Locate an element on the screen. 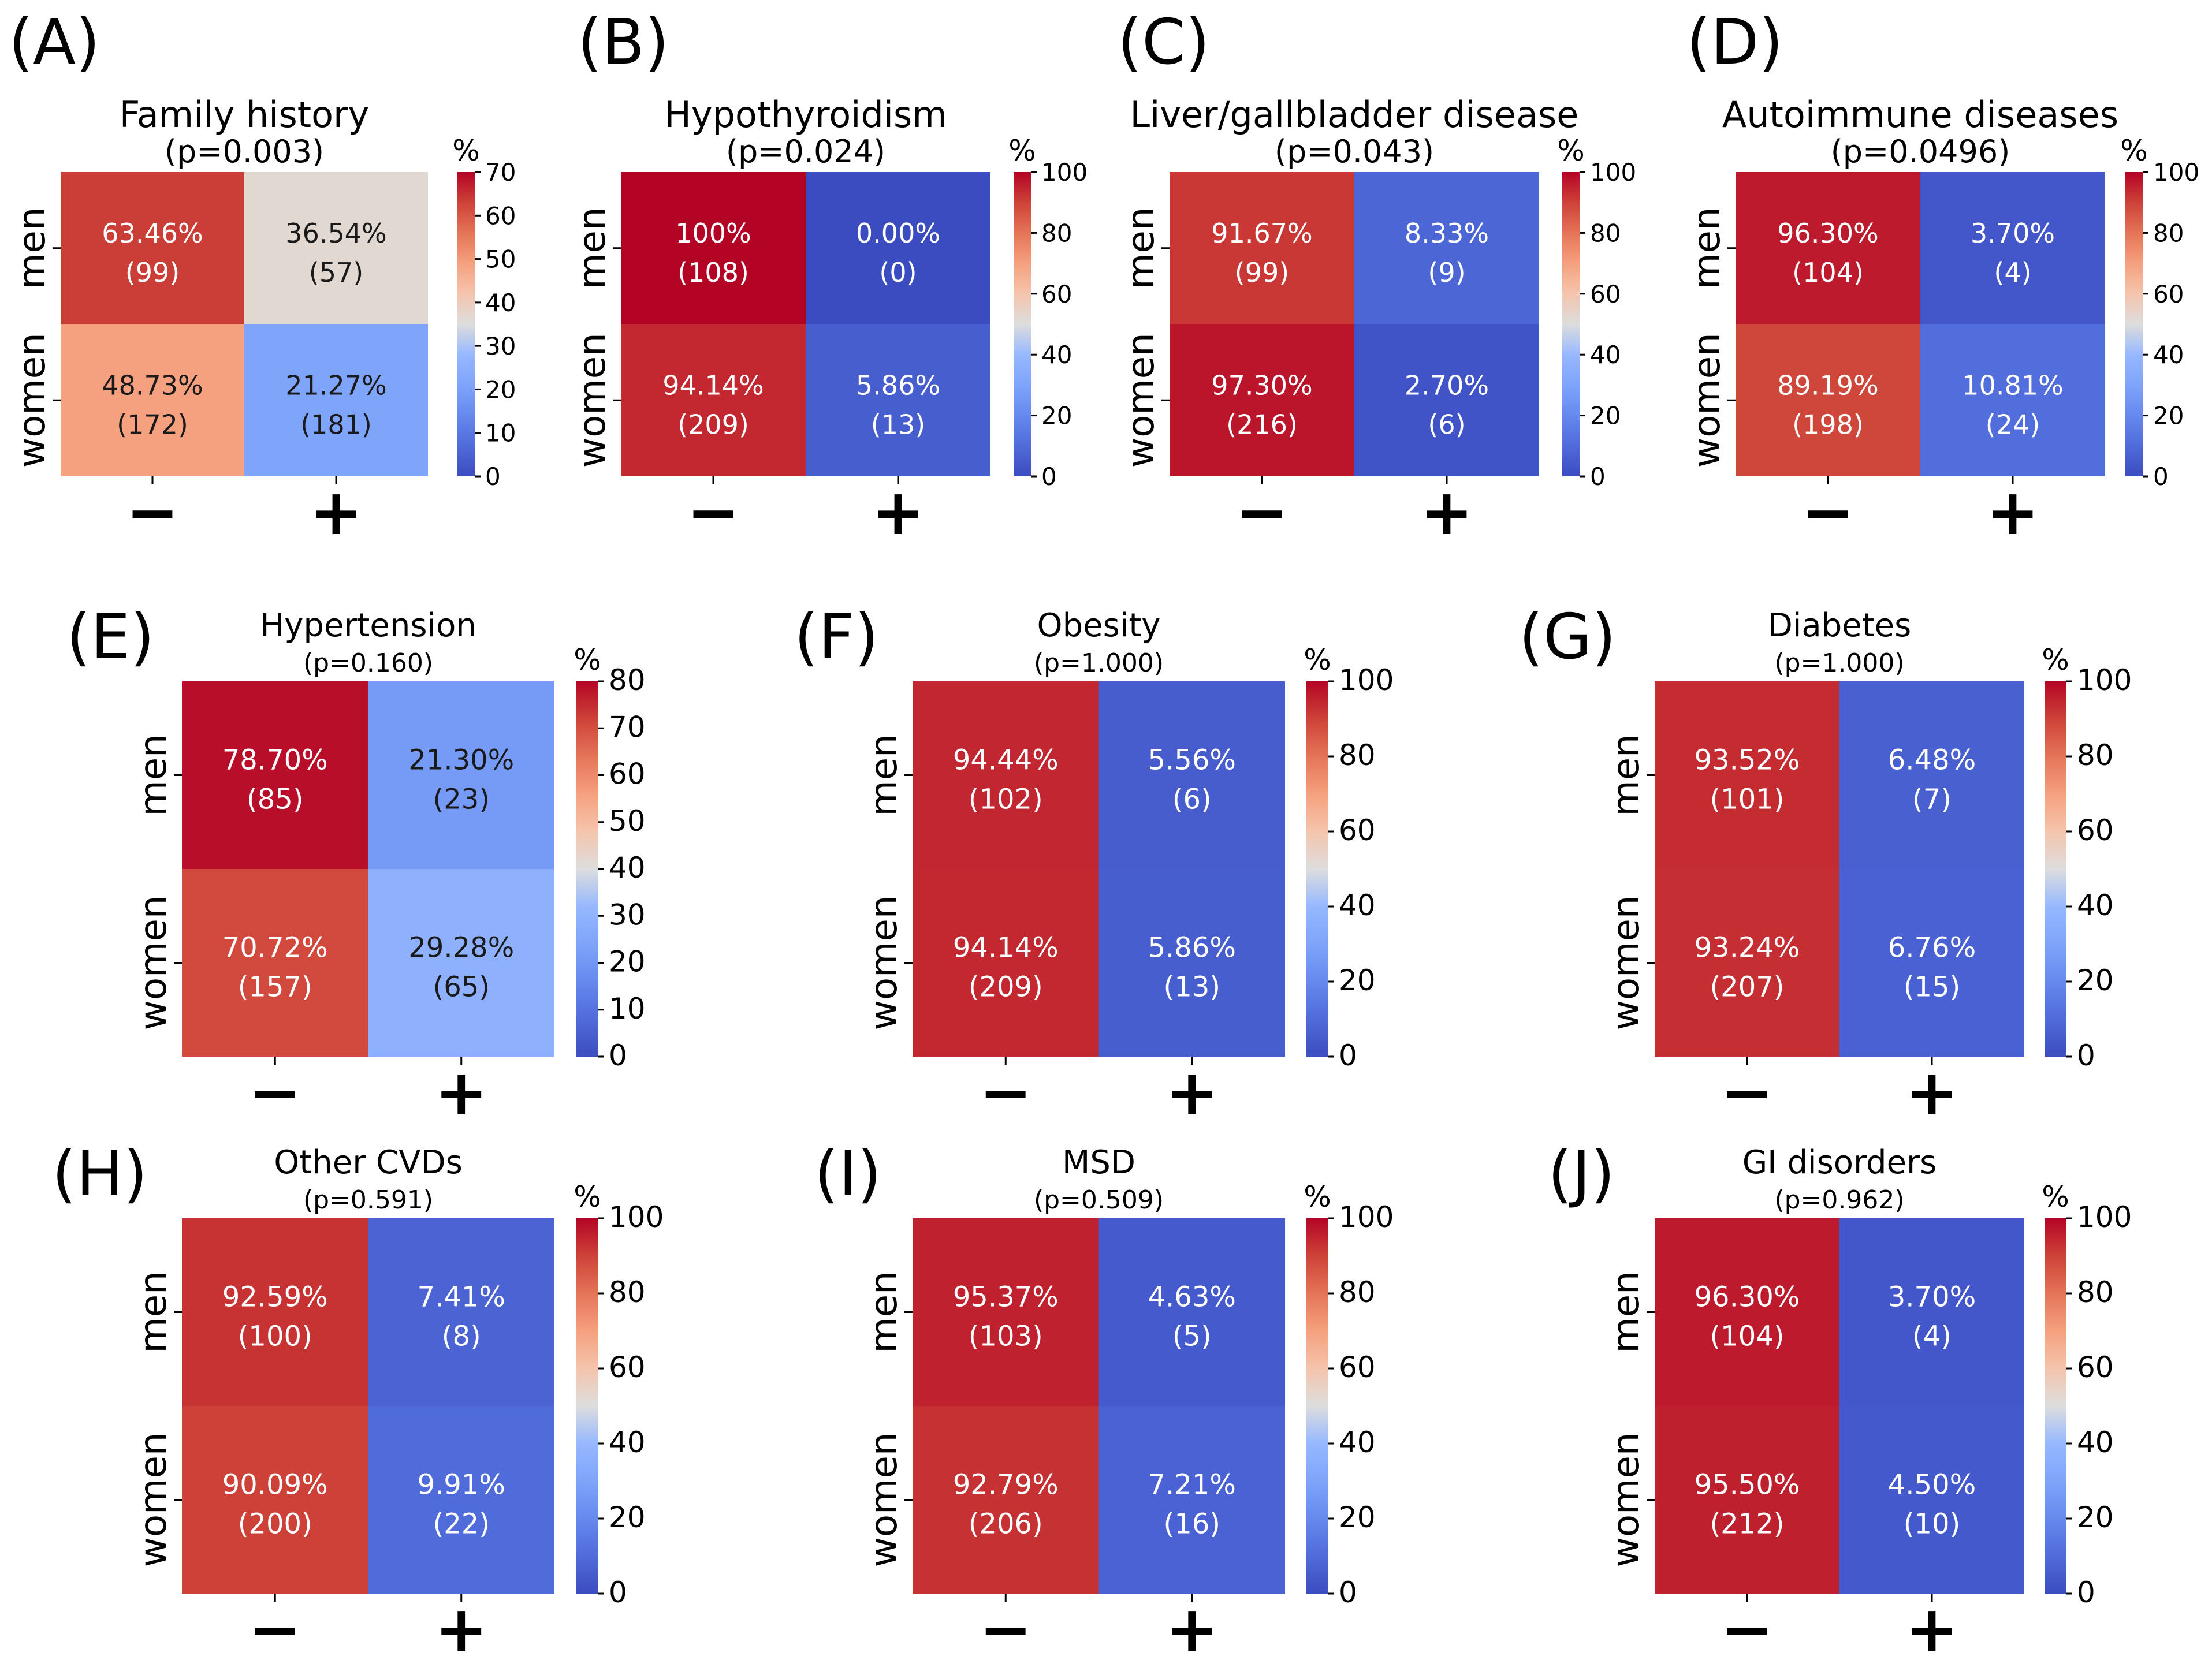  colorbar-tick-label: 30 is located at coordinates (500, 346).